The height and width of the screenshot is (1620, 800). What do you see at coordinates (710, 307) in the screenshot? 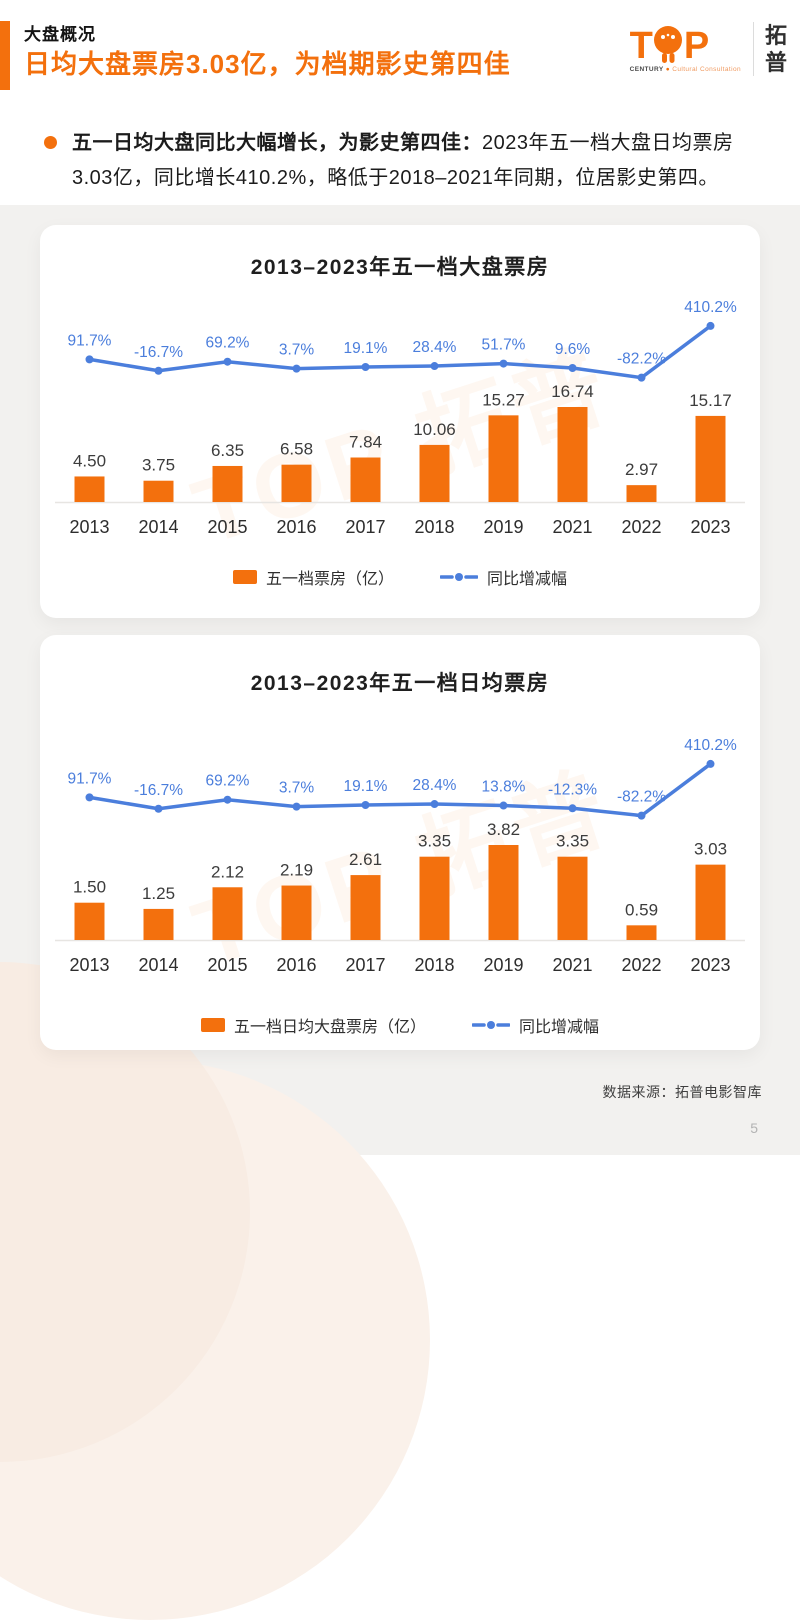
I see `trend-pct-label: 410.2%` at bounding box center [710, 307].